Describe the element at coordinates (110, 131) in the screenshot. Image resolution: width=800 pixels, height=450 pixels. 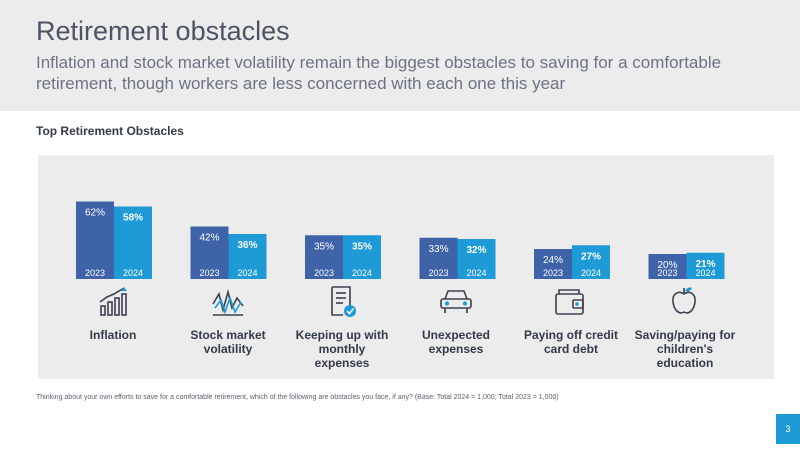
I see `chart-title: Top Retirement Obstacles` at that location.